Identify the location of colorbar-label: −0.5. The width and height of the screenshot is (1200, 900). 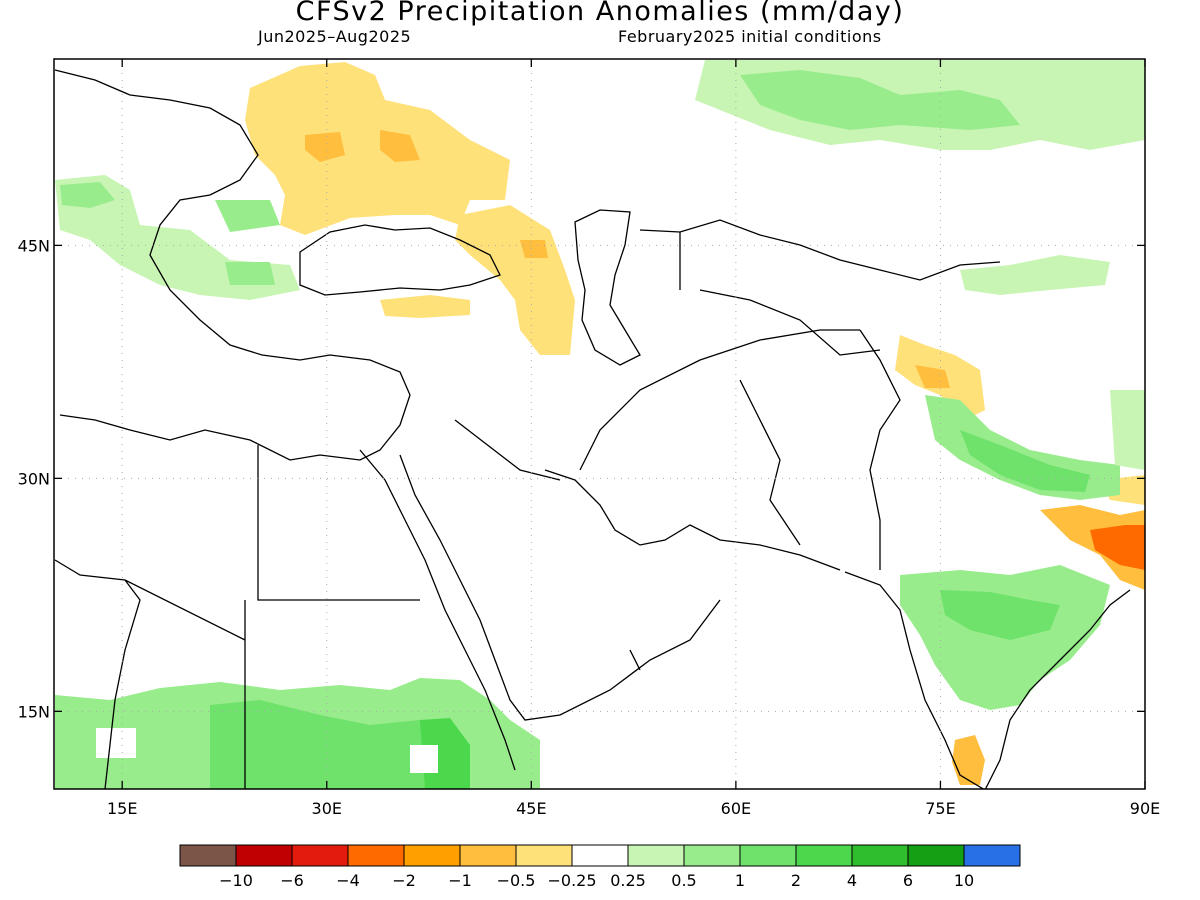
(516, 880).